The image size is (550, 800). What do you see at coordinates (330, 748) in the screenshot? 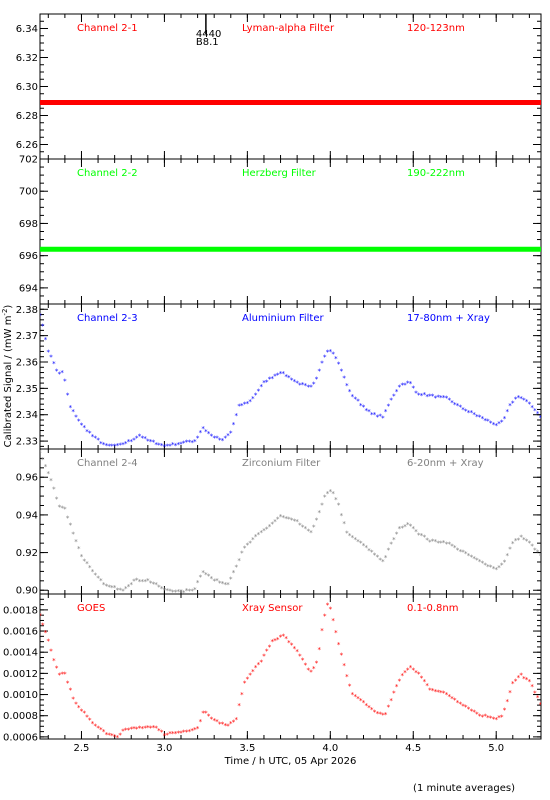
I see `x-tick-label: 4.0` at bounding box center [330, 748].